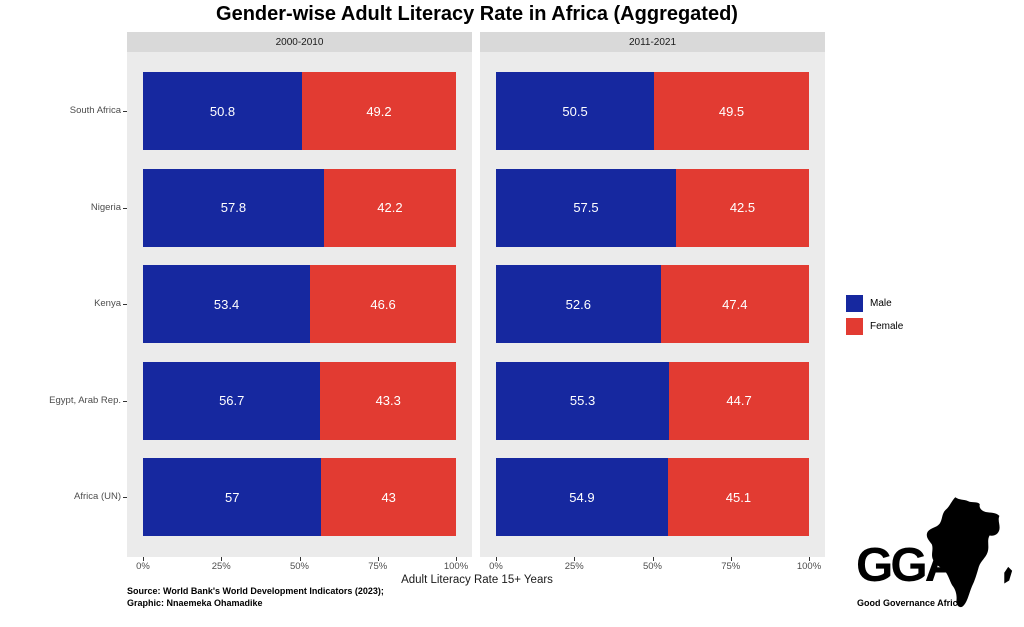  Describe the element at coordinates (734, 304) in the screenshot. I see `bar-segment-female: 47.4` at that location.